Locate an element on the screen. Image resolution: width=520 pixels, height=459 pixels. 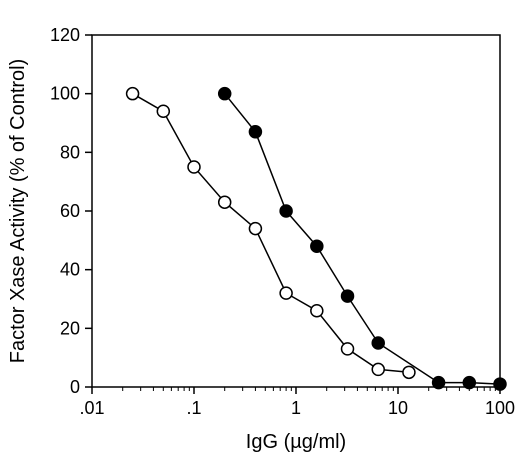
y-tick-label: 40 is located at coordinates (70, 270).